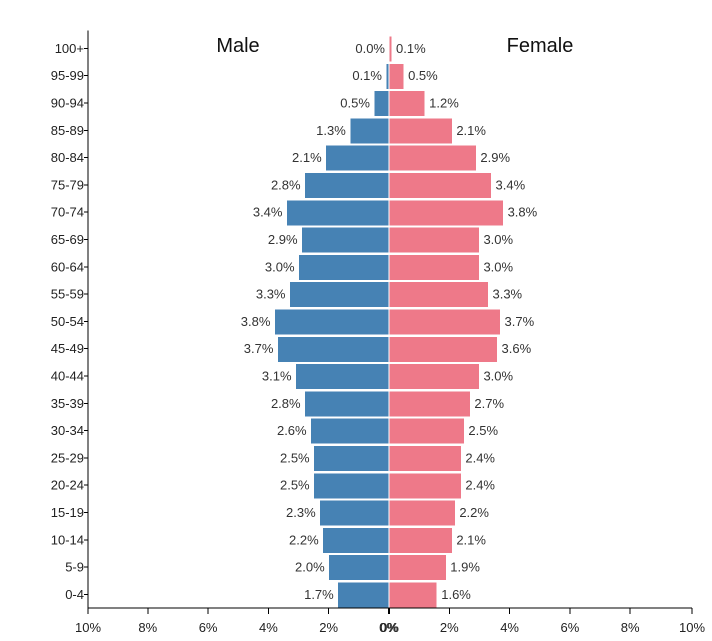 This screenshot has height=641, width=712. Describe the element at coordinates (283, 239) in the screenshot. I see `male-value-label: 2.9%` at that location.